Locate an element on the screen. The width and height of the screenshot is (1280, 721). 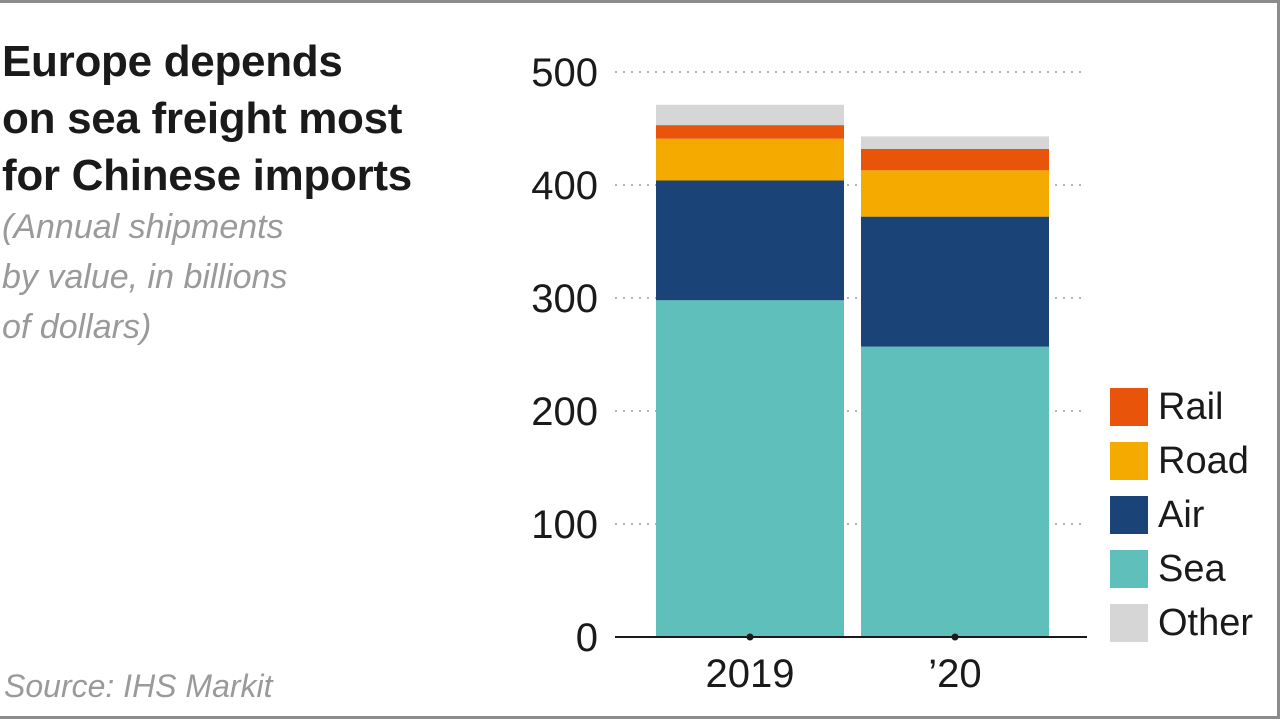
legend-label: Rail is located at coordinates (1191, 406).